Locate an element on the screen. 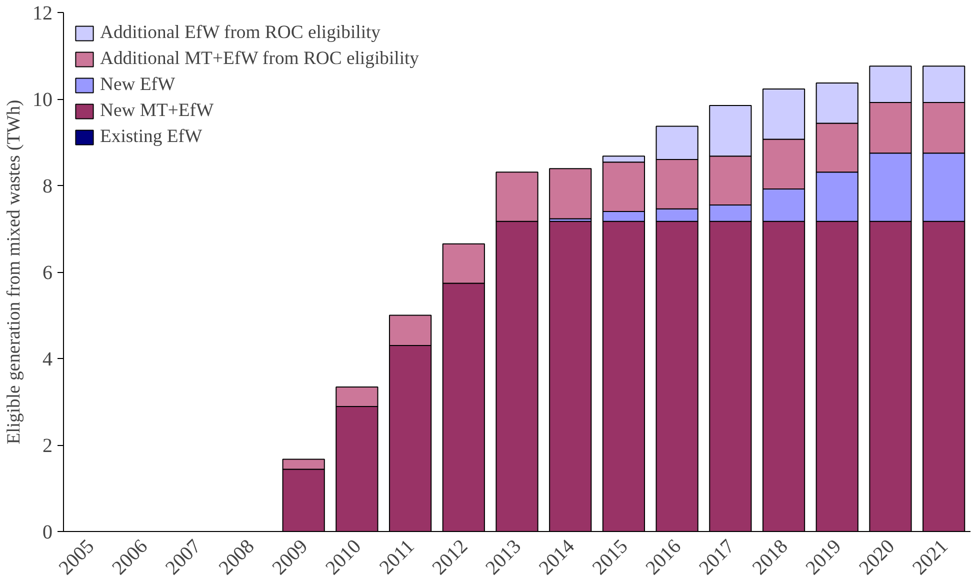 Image resolution: width=975 pixels, height=583 pixels. y-tick-label: 10 is located at coordinates (42, 100).